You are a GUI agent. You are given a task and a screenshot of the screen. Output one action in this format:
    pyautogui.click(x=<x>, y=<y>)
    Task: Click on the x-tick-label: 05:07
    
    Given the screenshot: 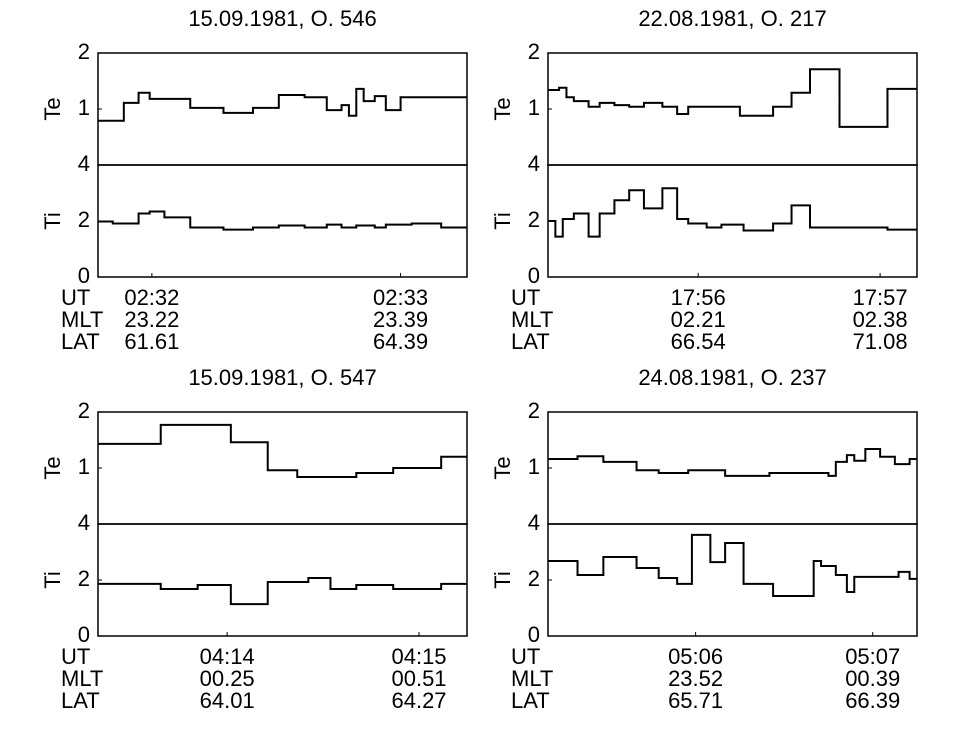 What is the action you would take?
    pyautogui.click(x=872, y=656)
    